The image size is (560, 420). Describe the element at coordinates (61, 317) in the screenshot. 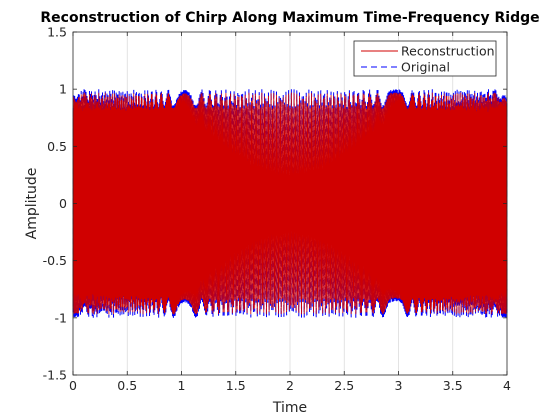

I see `y-tick-label-1: -1` at that location.